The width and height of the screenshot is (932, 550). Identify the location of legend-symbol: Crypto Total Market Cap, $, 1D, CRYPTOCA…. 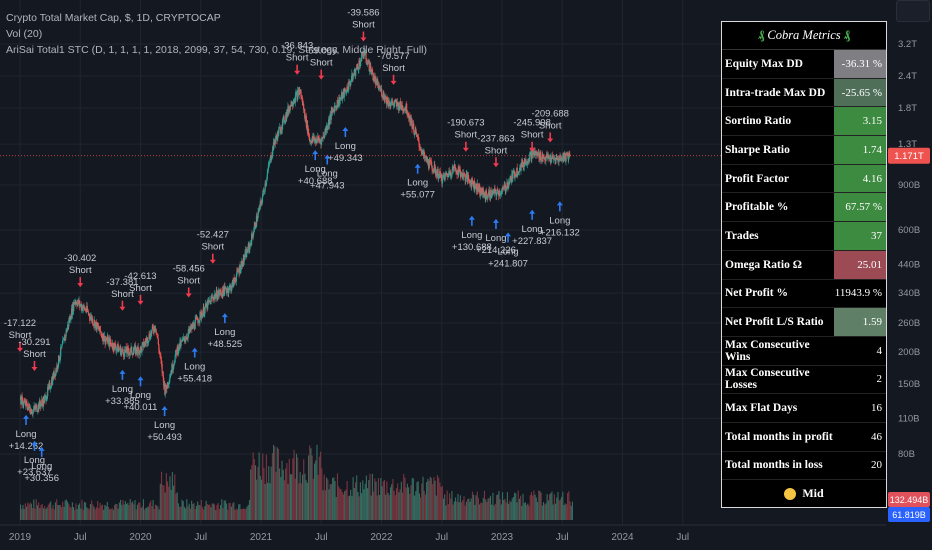
(113, 18).